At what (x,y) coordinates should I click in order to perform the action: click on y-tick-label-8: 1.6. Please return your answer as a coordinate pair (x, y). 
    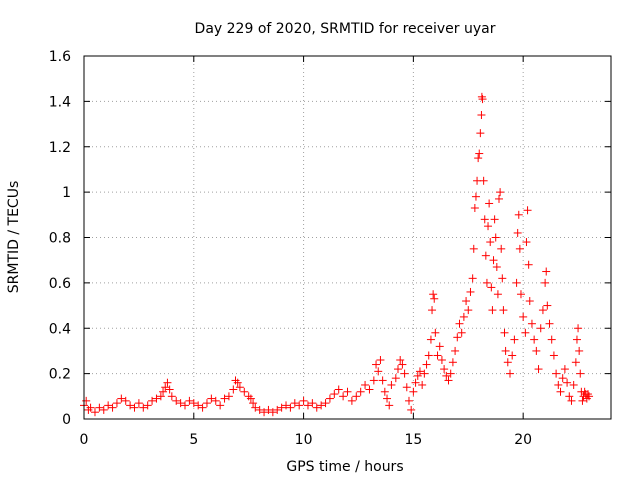
    Looking at the image, I should click on (60, 57).